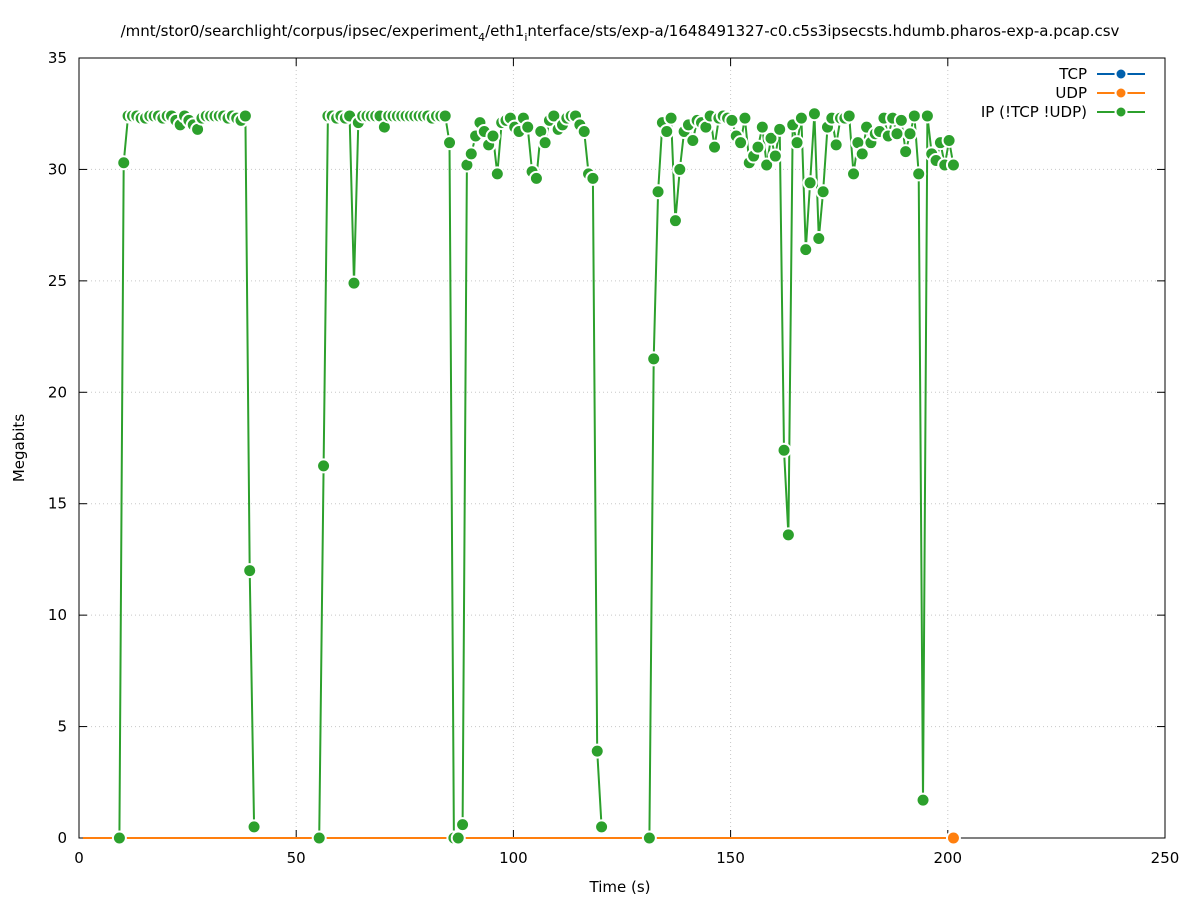  What do you see at coordinates (62, 727) in the screenshot?
I see `y-tick-label: 5` at bounding box center [62, 727].